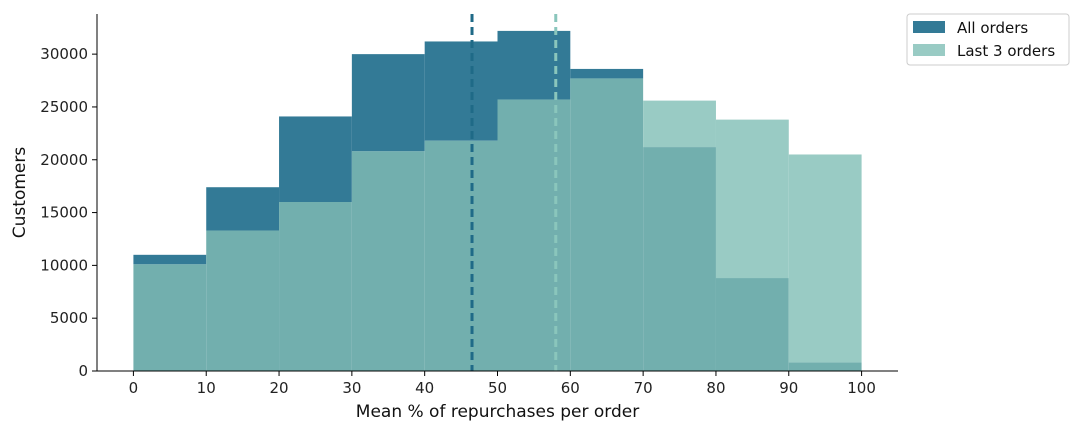 The width and height of the screenshot is (1080, 432). What do you see at coordinates (861, 388) in the screenshot?
I see `x-tick-label: 100` at bounding box center [861, 388].